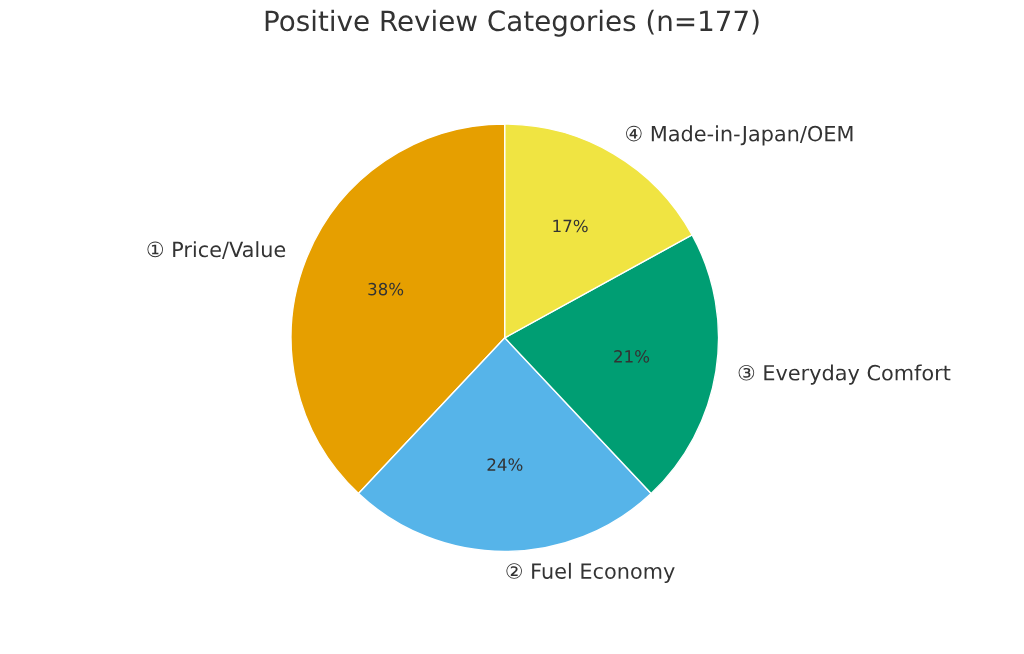 Image resolution: width=1024 pixels, height=654 pixels. Describe the element at coordinates (216, 250) in the screenshot. I see `slice-label: ① Price/Value` at that location.